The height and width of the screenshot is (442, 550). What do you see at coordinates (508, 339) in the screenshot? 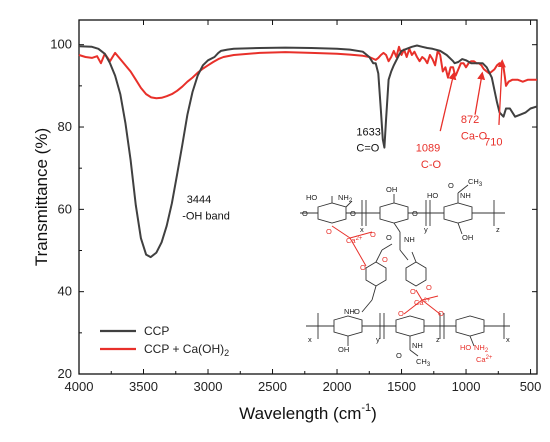
I see `struct-label-x: x` at bounding box center [508, 339].